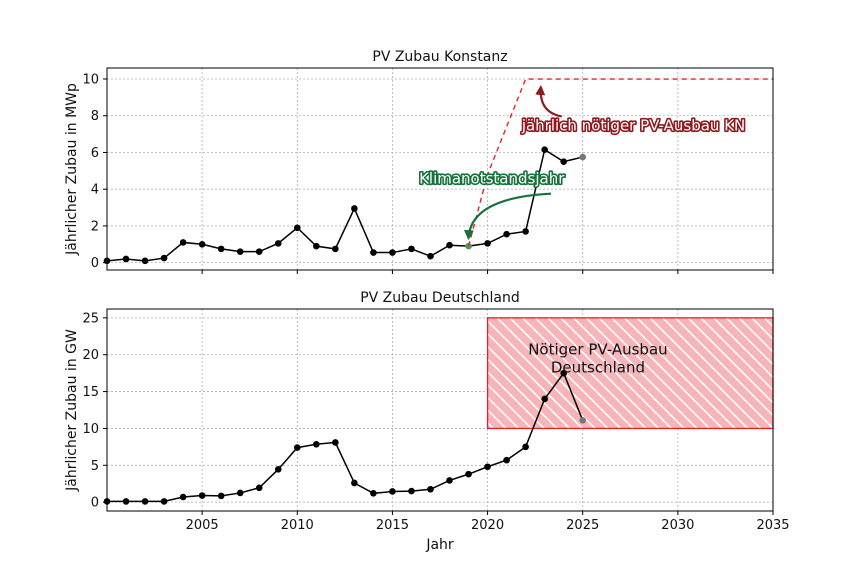  Describe the element at coordinates (549, 101) in the screenshot. I see `konstanz-target-arrow` at that location.